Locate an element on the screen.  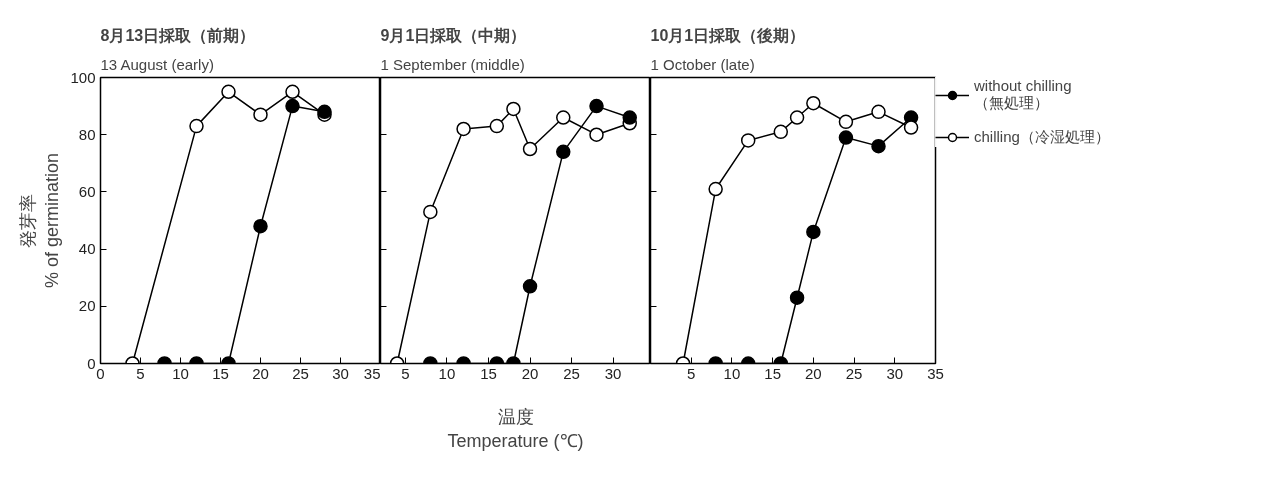
chart-subtitle: 1 October (late) is located at coordinates (702, 64).